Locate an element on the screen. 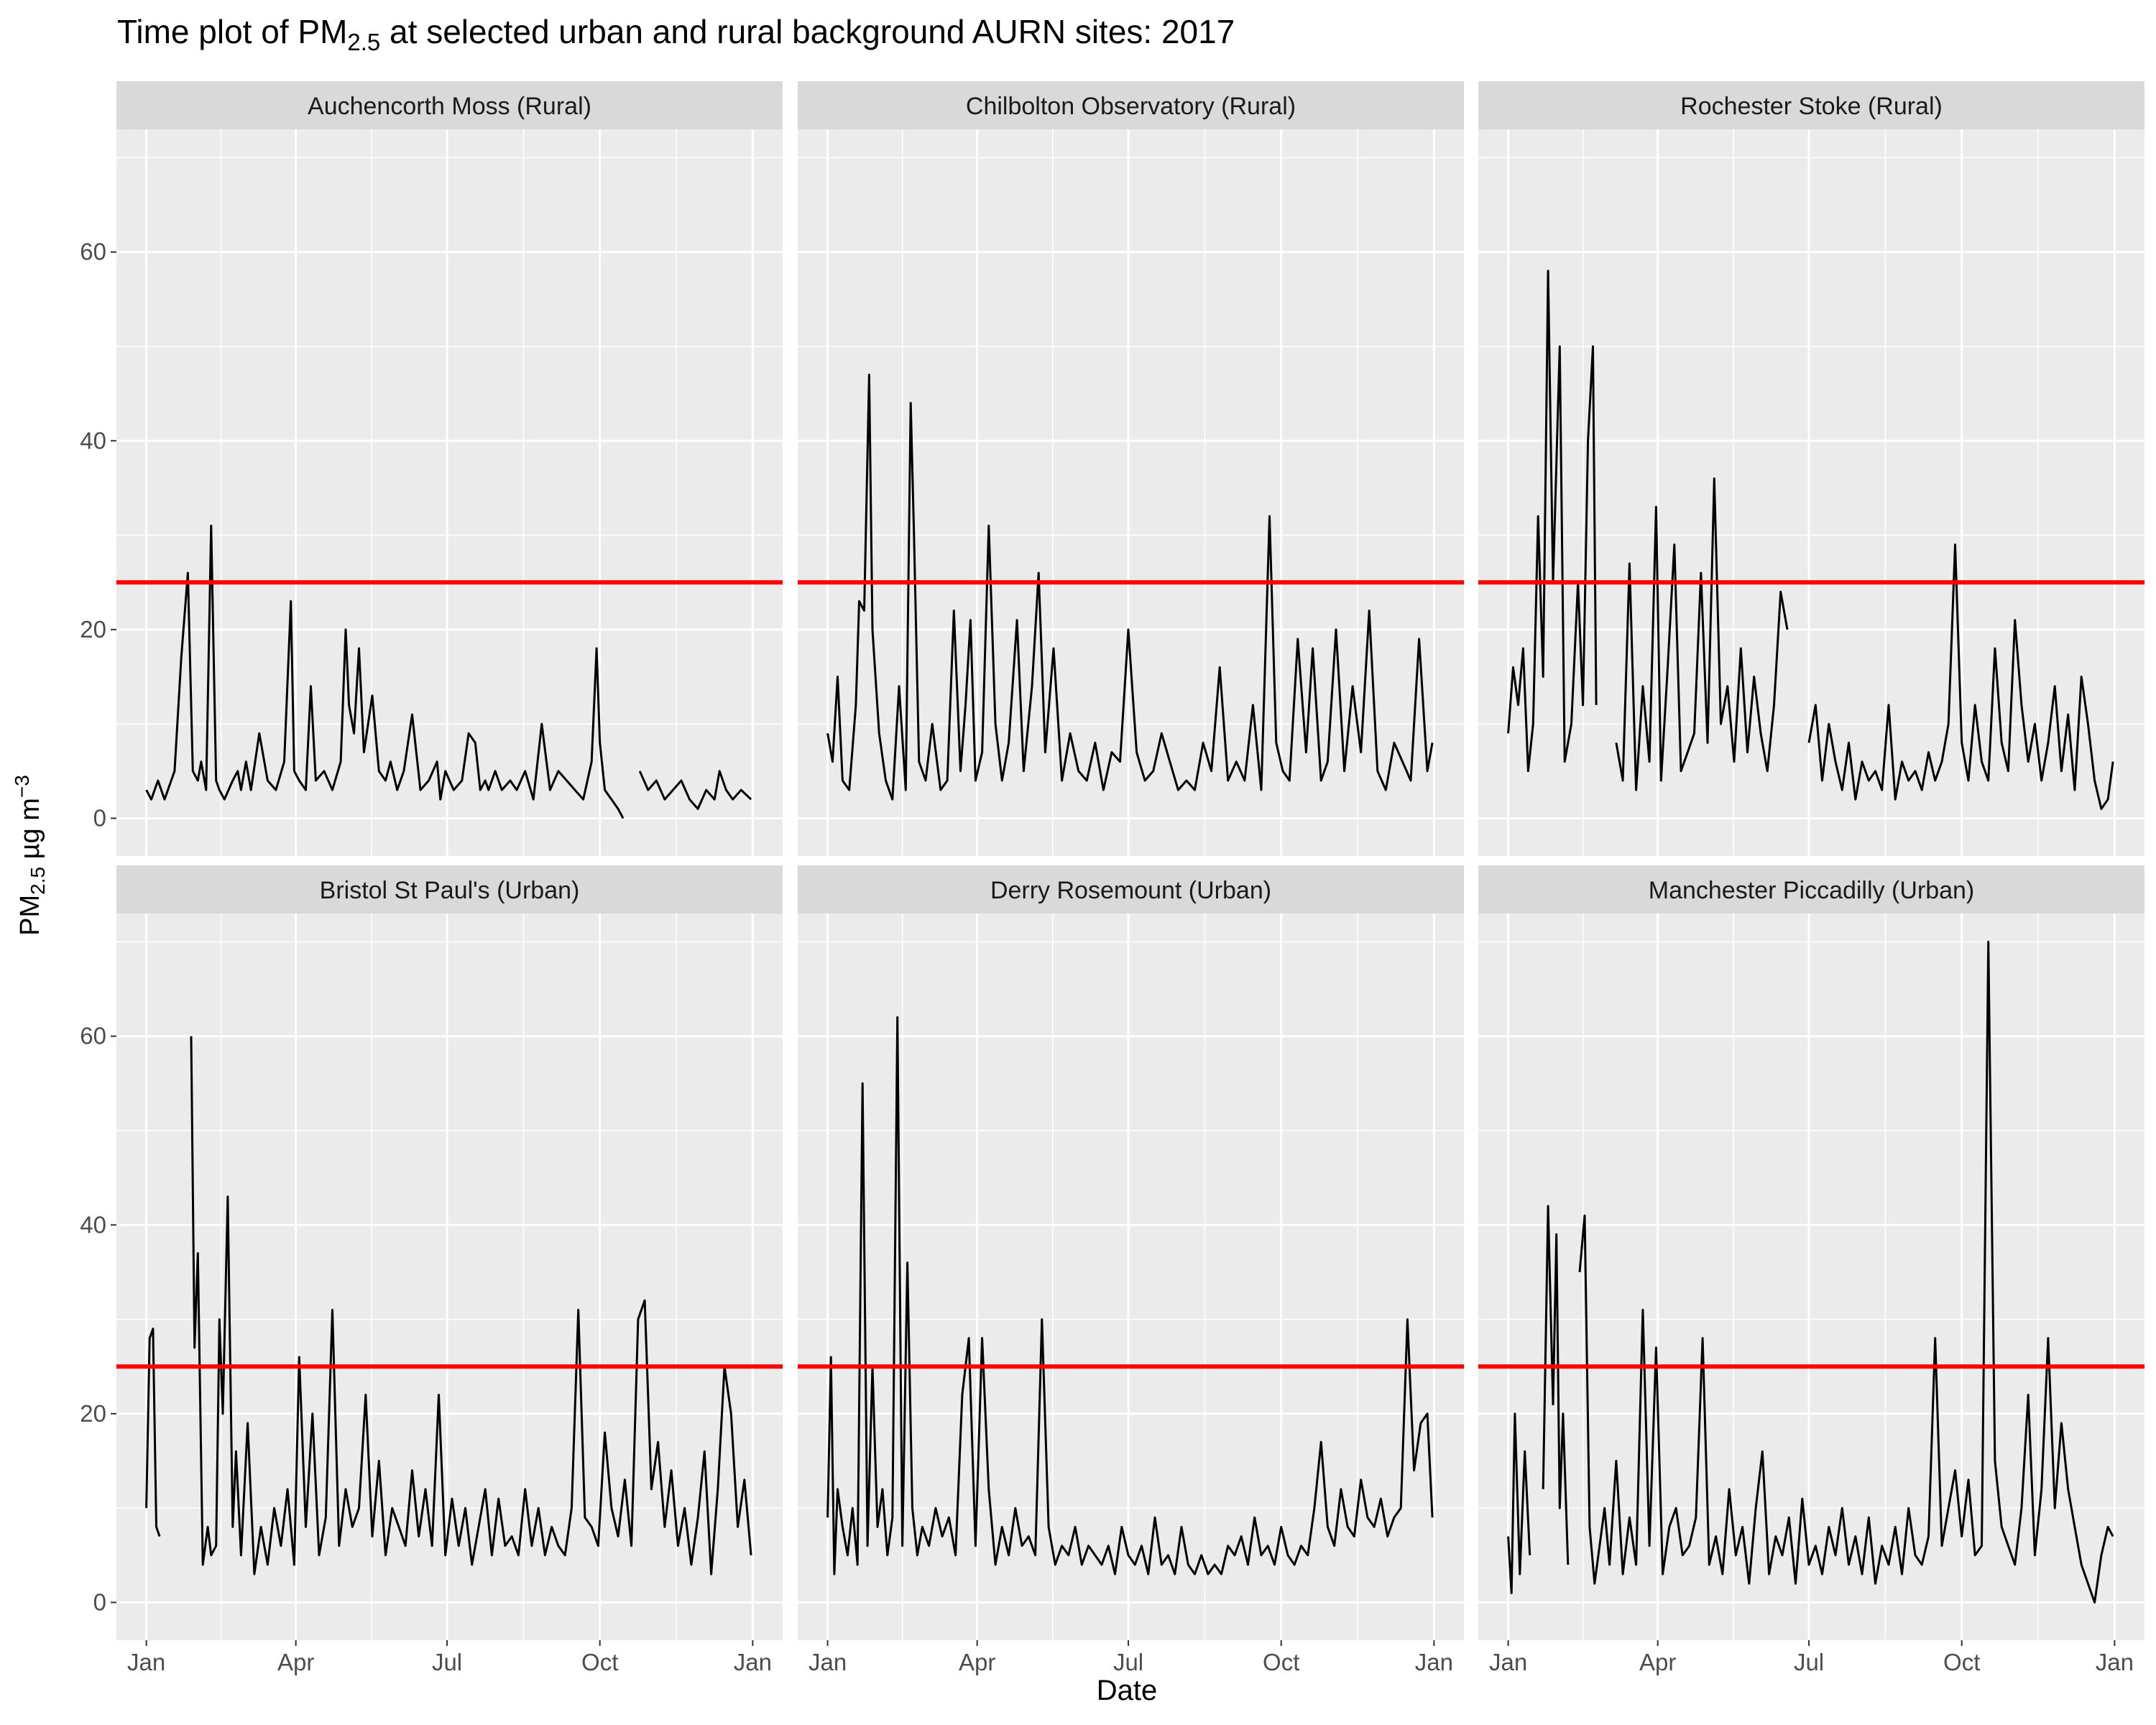 Image resolution: width=2156 pixels, height=1725 pixels. facet-panel: Rochester Stoke (Rural) is located at coordinates (1811, 468).